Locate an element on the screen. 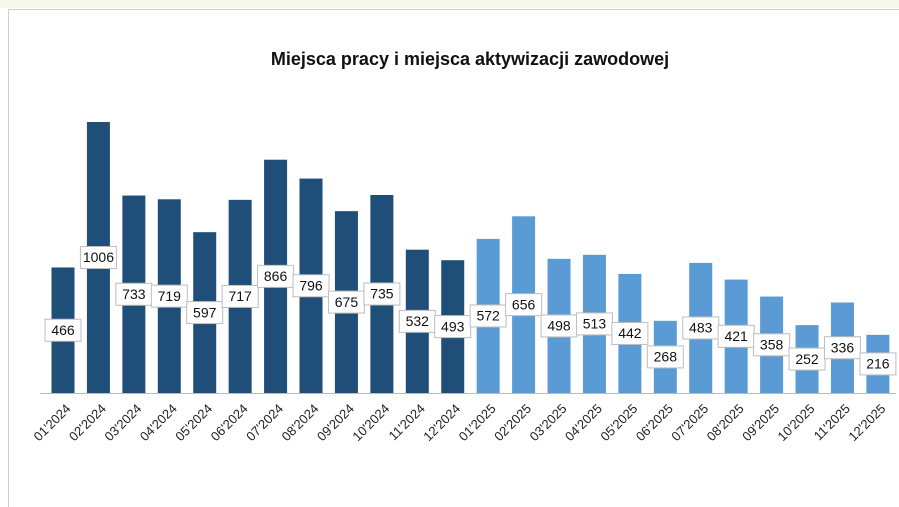 The height and width of the screenshot is (507, 899). value-label: 466 is located at coordinates (63, 330).